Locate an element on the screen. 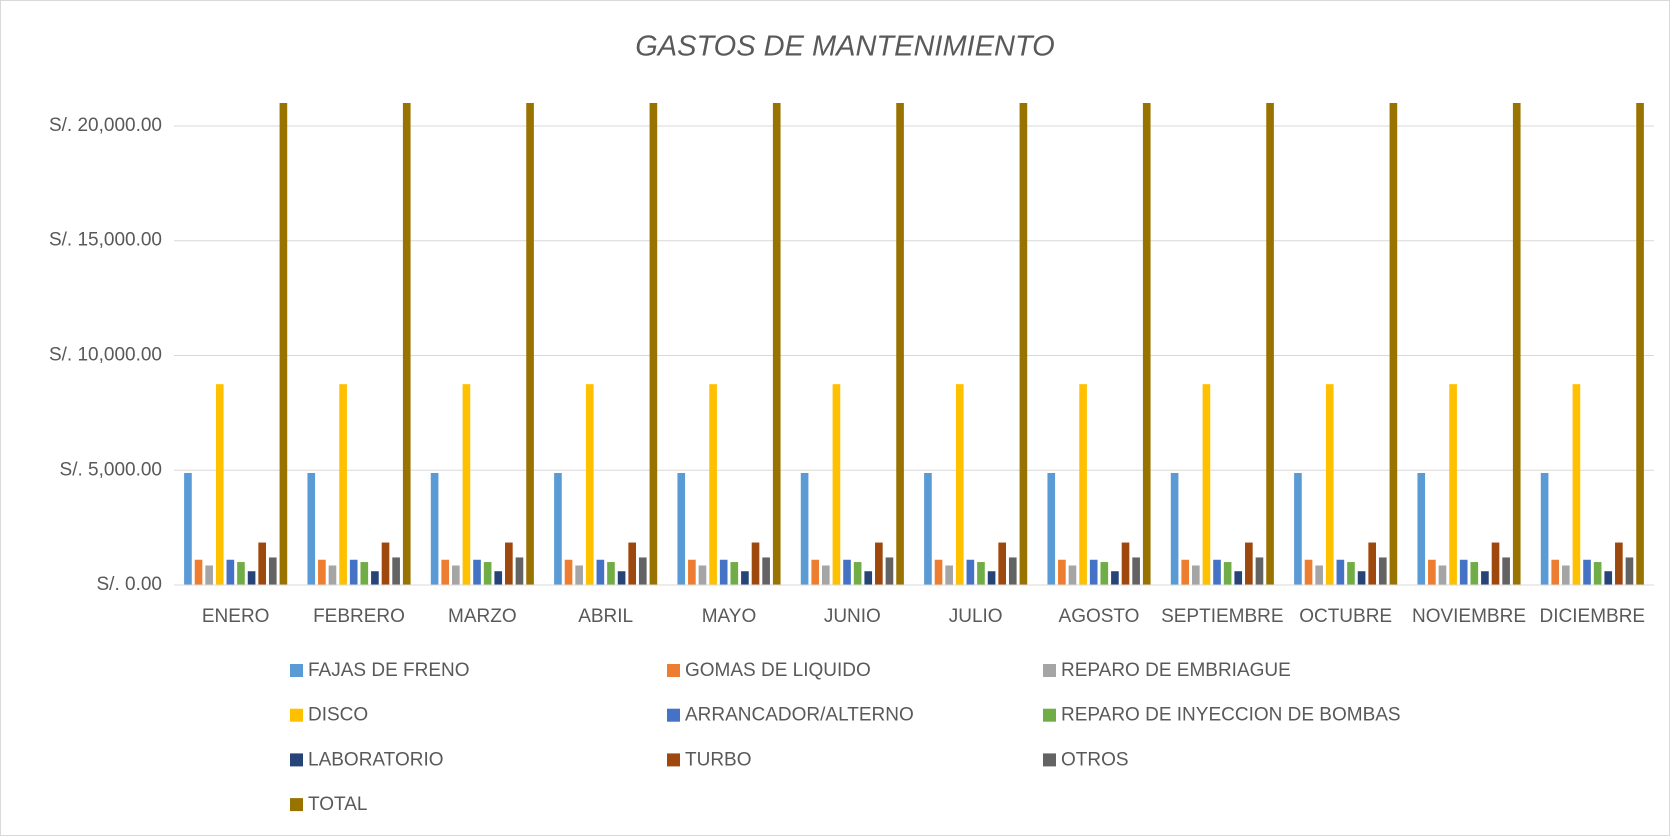 This screenshot has width=1670, height=836. x-tick-label: AGOSTO is located at coordinates (1099, 616).